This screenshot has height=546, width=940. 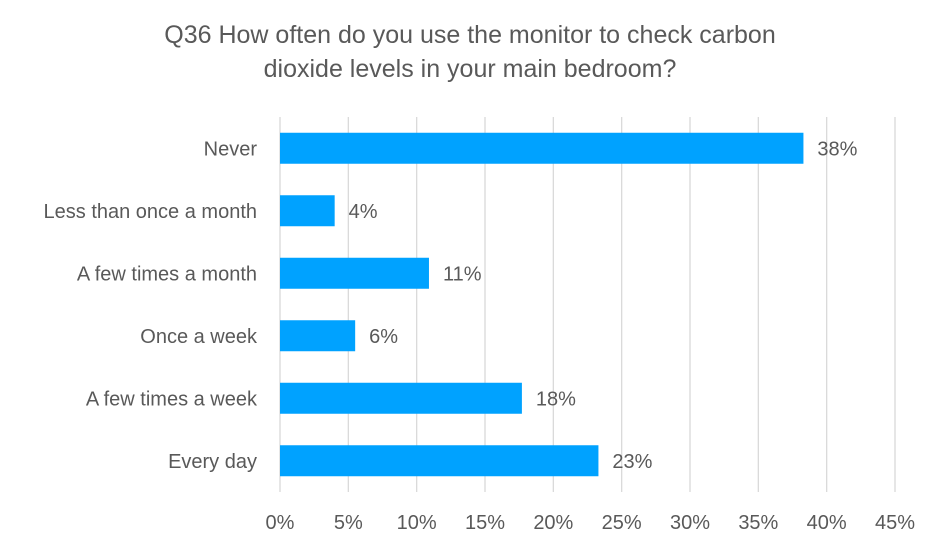 I want to click on x-tick-label-5: 5%, so click(x=348, y=523).